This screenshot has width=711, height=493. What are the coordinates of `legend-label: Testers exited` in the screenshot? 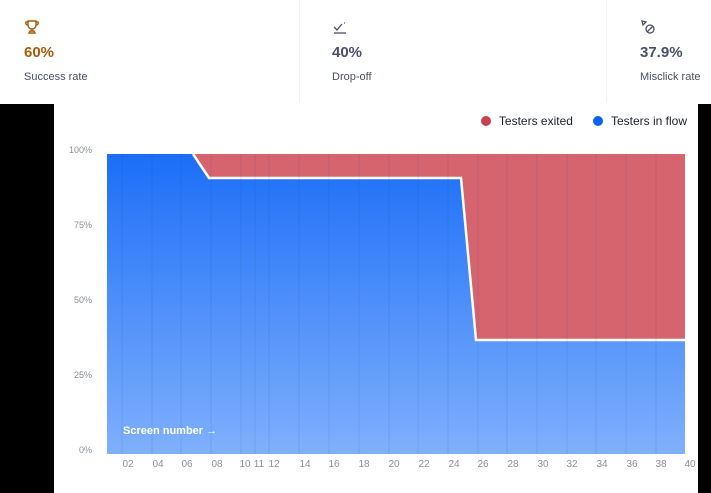 It's located at (535, 121).